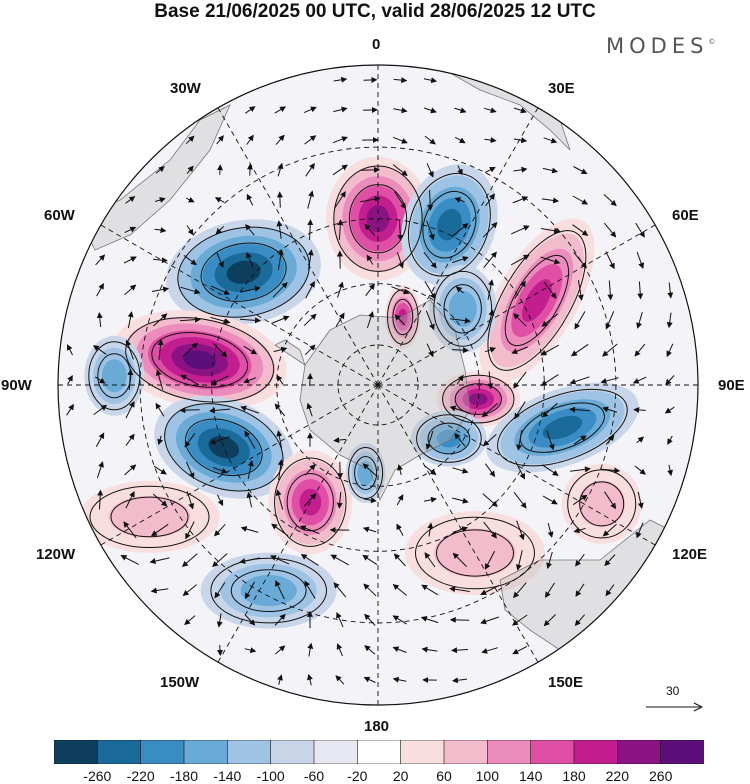 The width and height of the screenshot is (750, 784). Describe the element at coordinates (660, 776) in the screenshot. I see `colorbar-tick-label: 260` at that location.